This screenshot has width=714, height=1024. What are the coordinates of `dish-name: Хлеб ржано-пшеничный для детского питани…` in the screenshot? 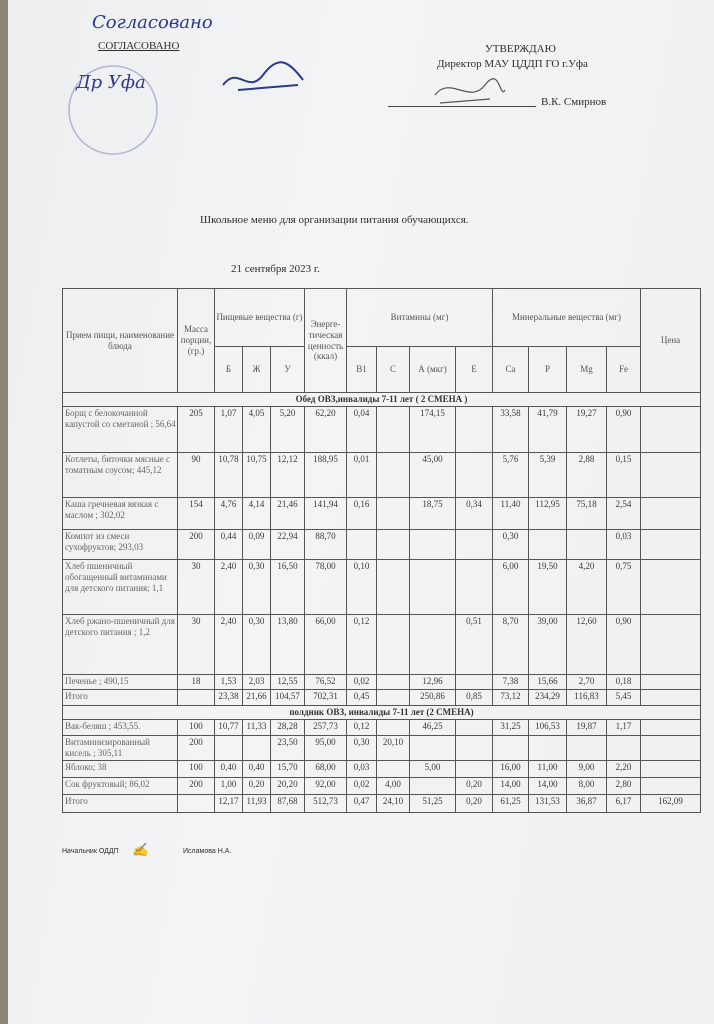 It's located at (120, 644).